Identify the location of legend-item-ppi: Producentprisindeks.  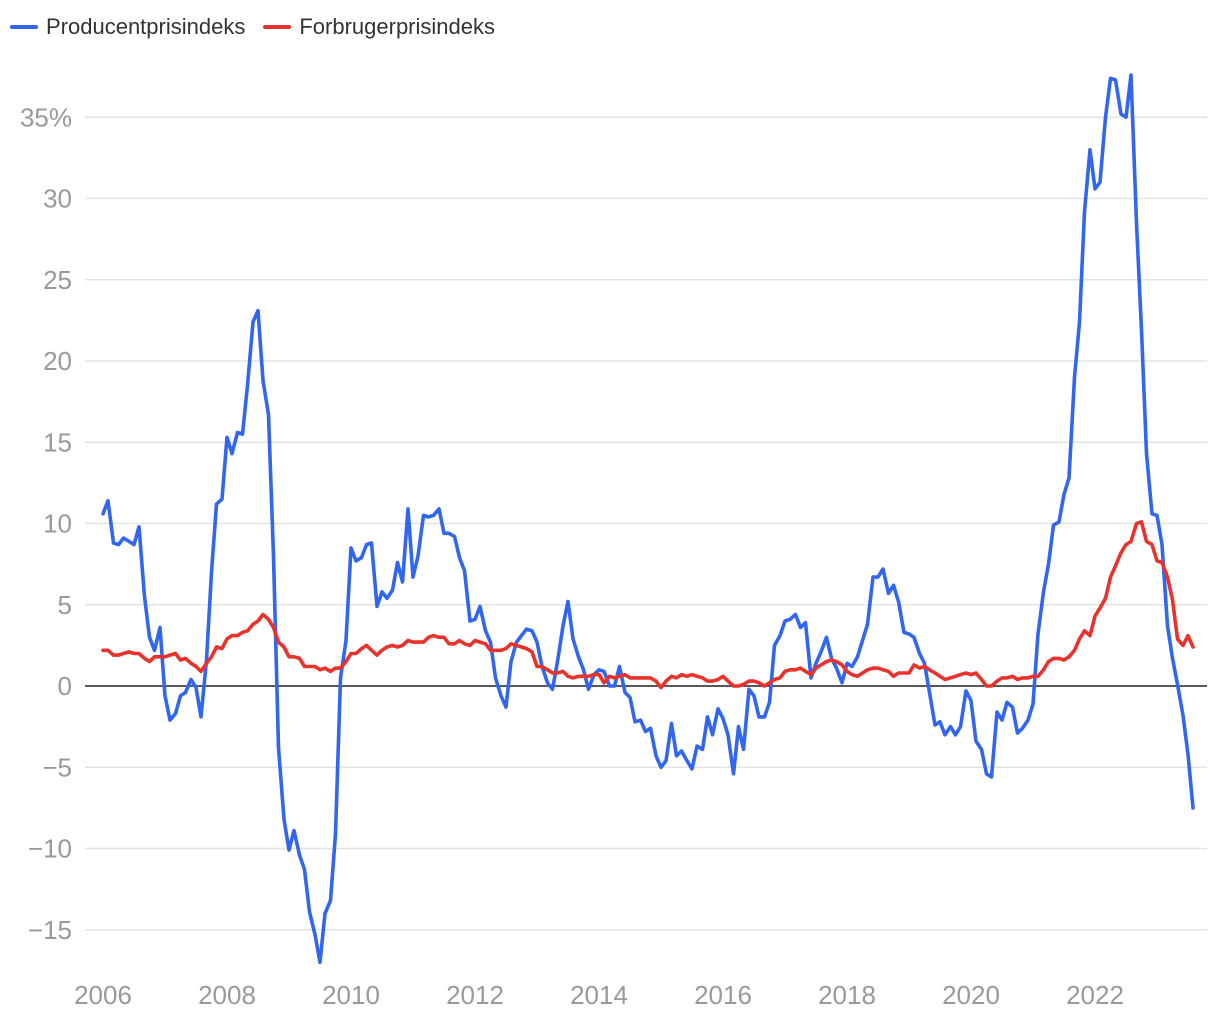
(127, 27).